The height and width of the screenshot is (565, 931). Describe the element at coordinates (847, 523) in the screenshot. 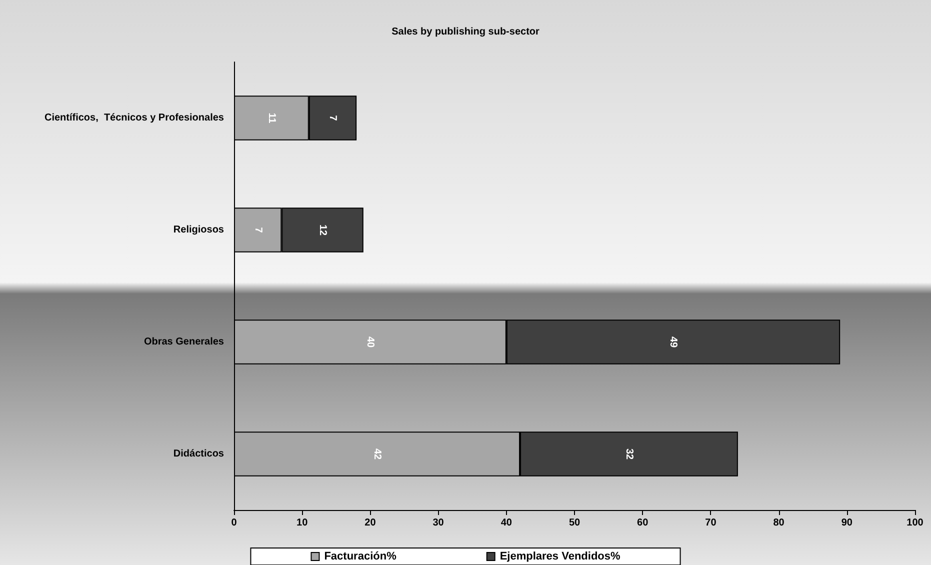

I see `x-tick-label: 90` at that location.